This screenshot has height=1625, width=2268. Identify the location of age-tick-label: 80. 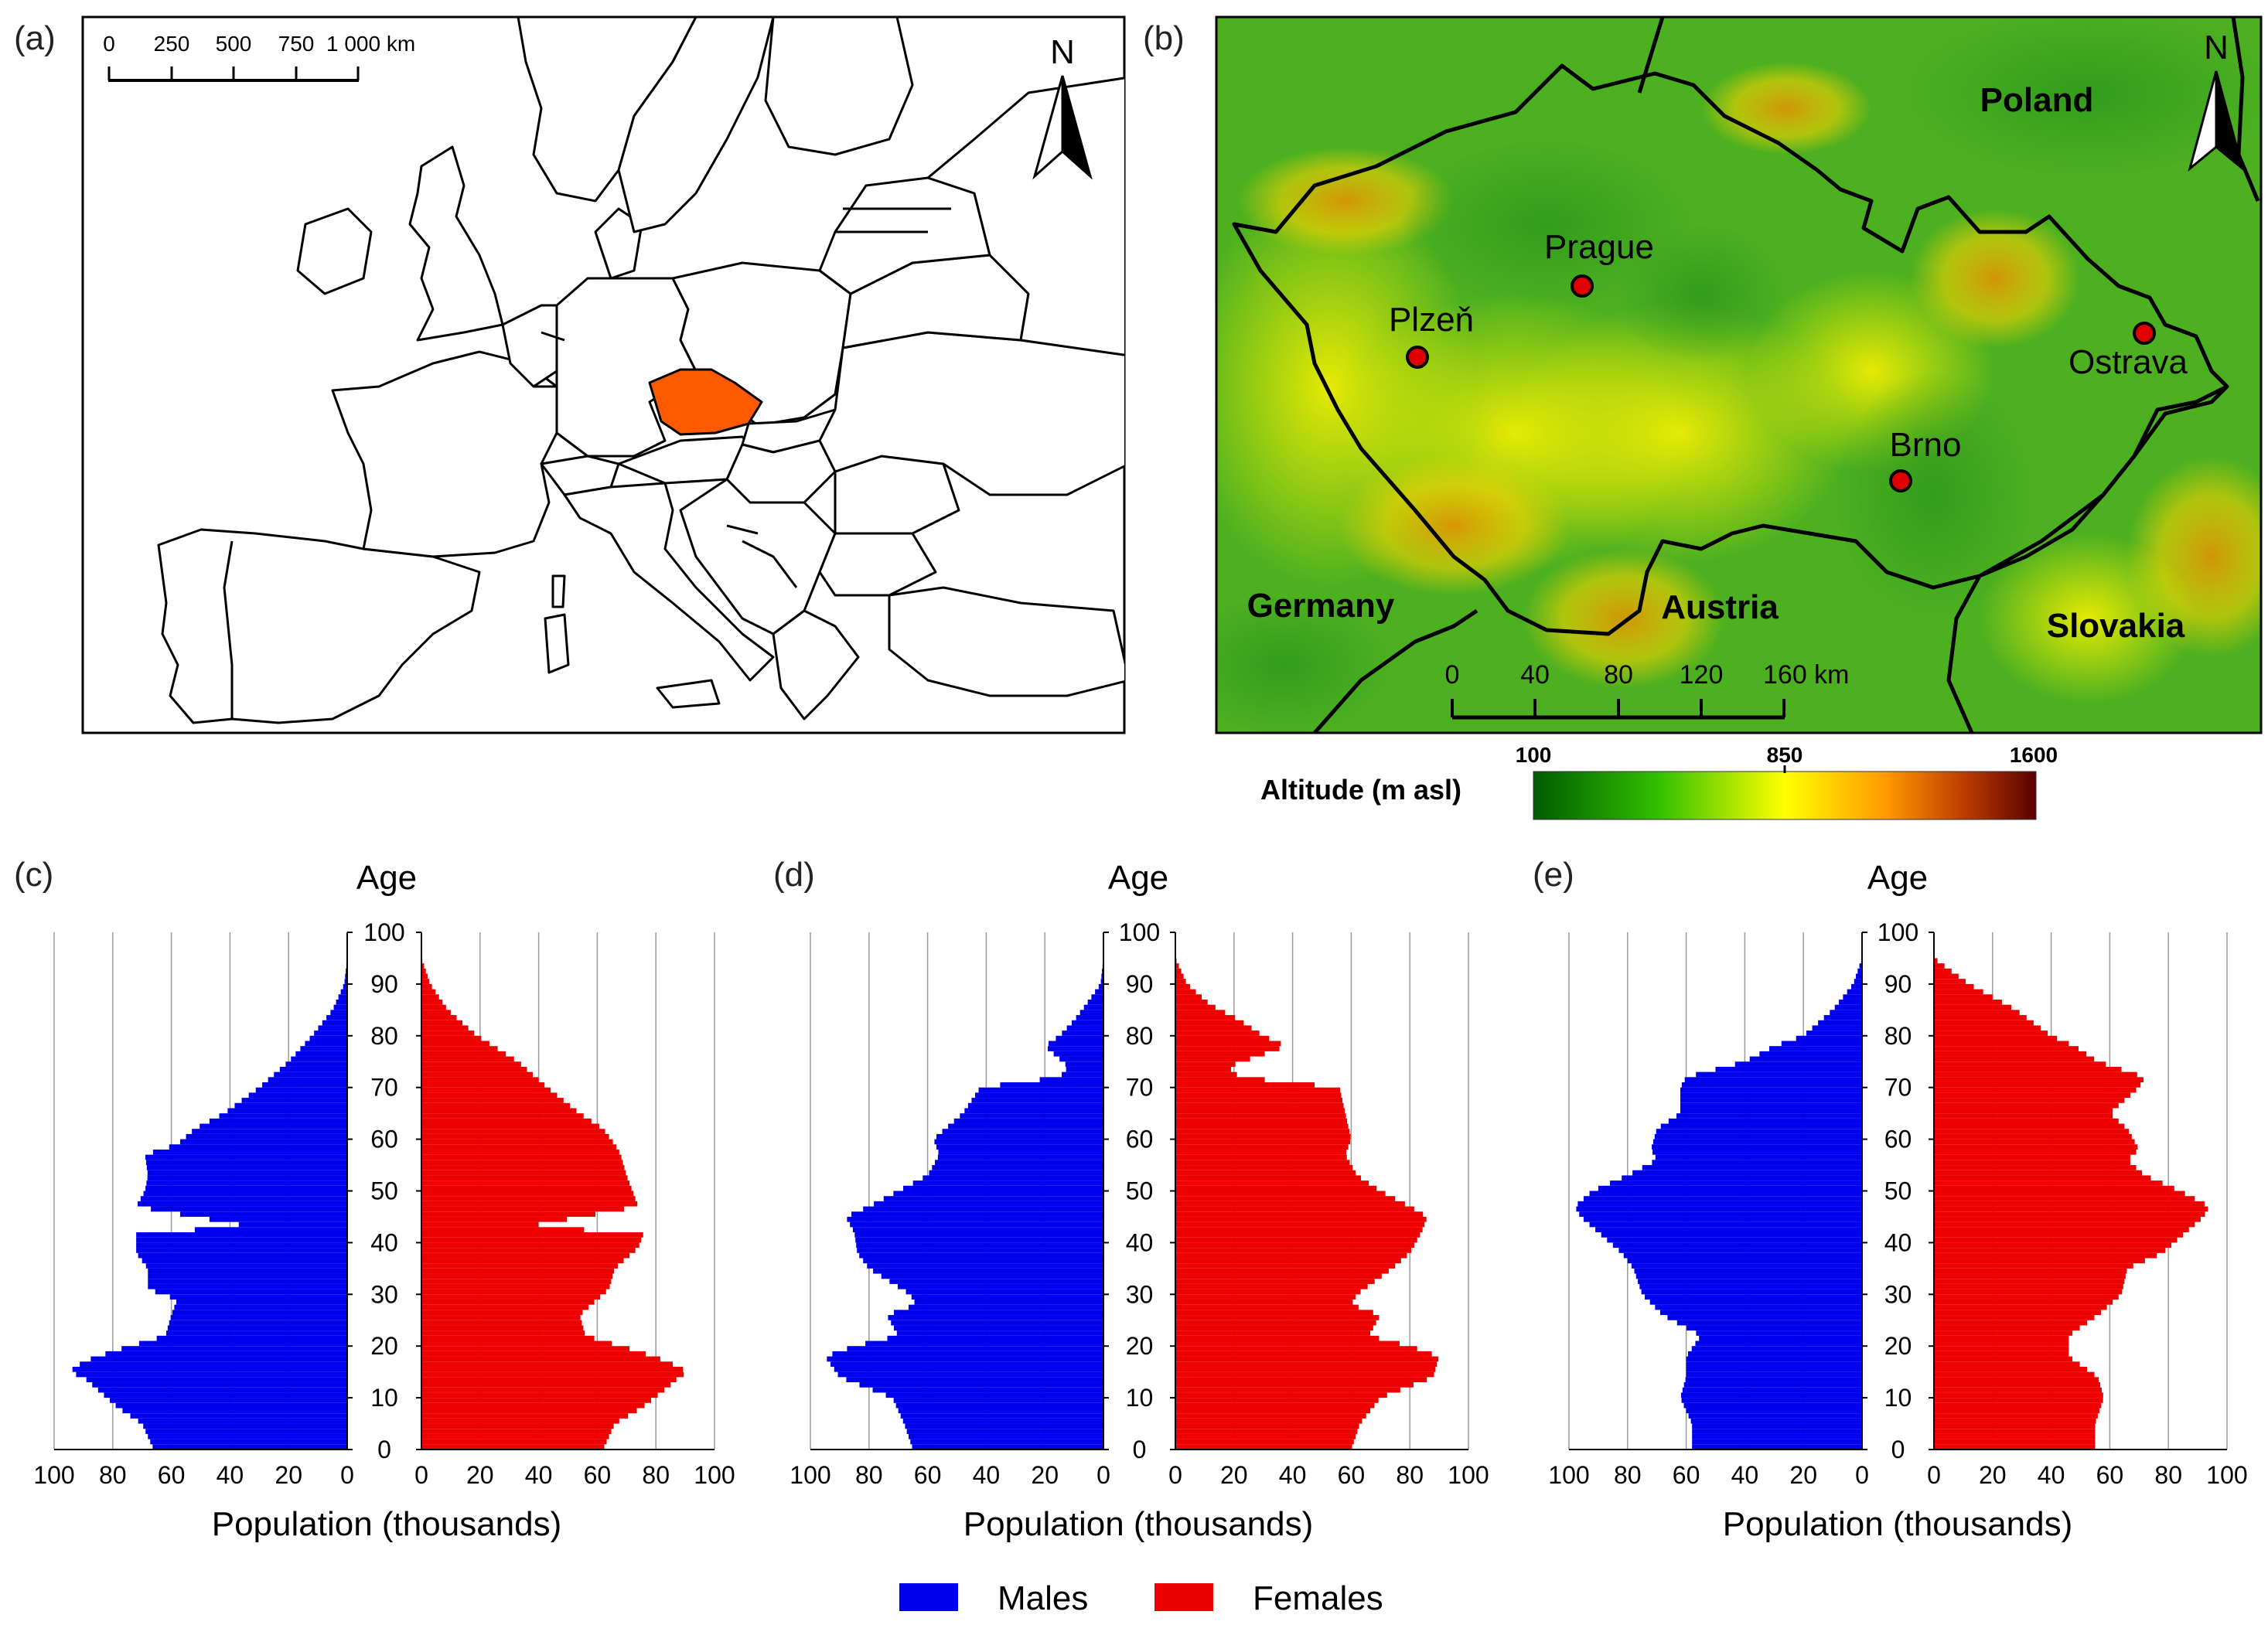
(1140, 1036).